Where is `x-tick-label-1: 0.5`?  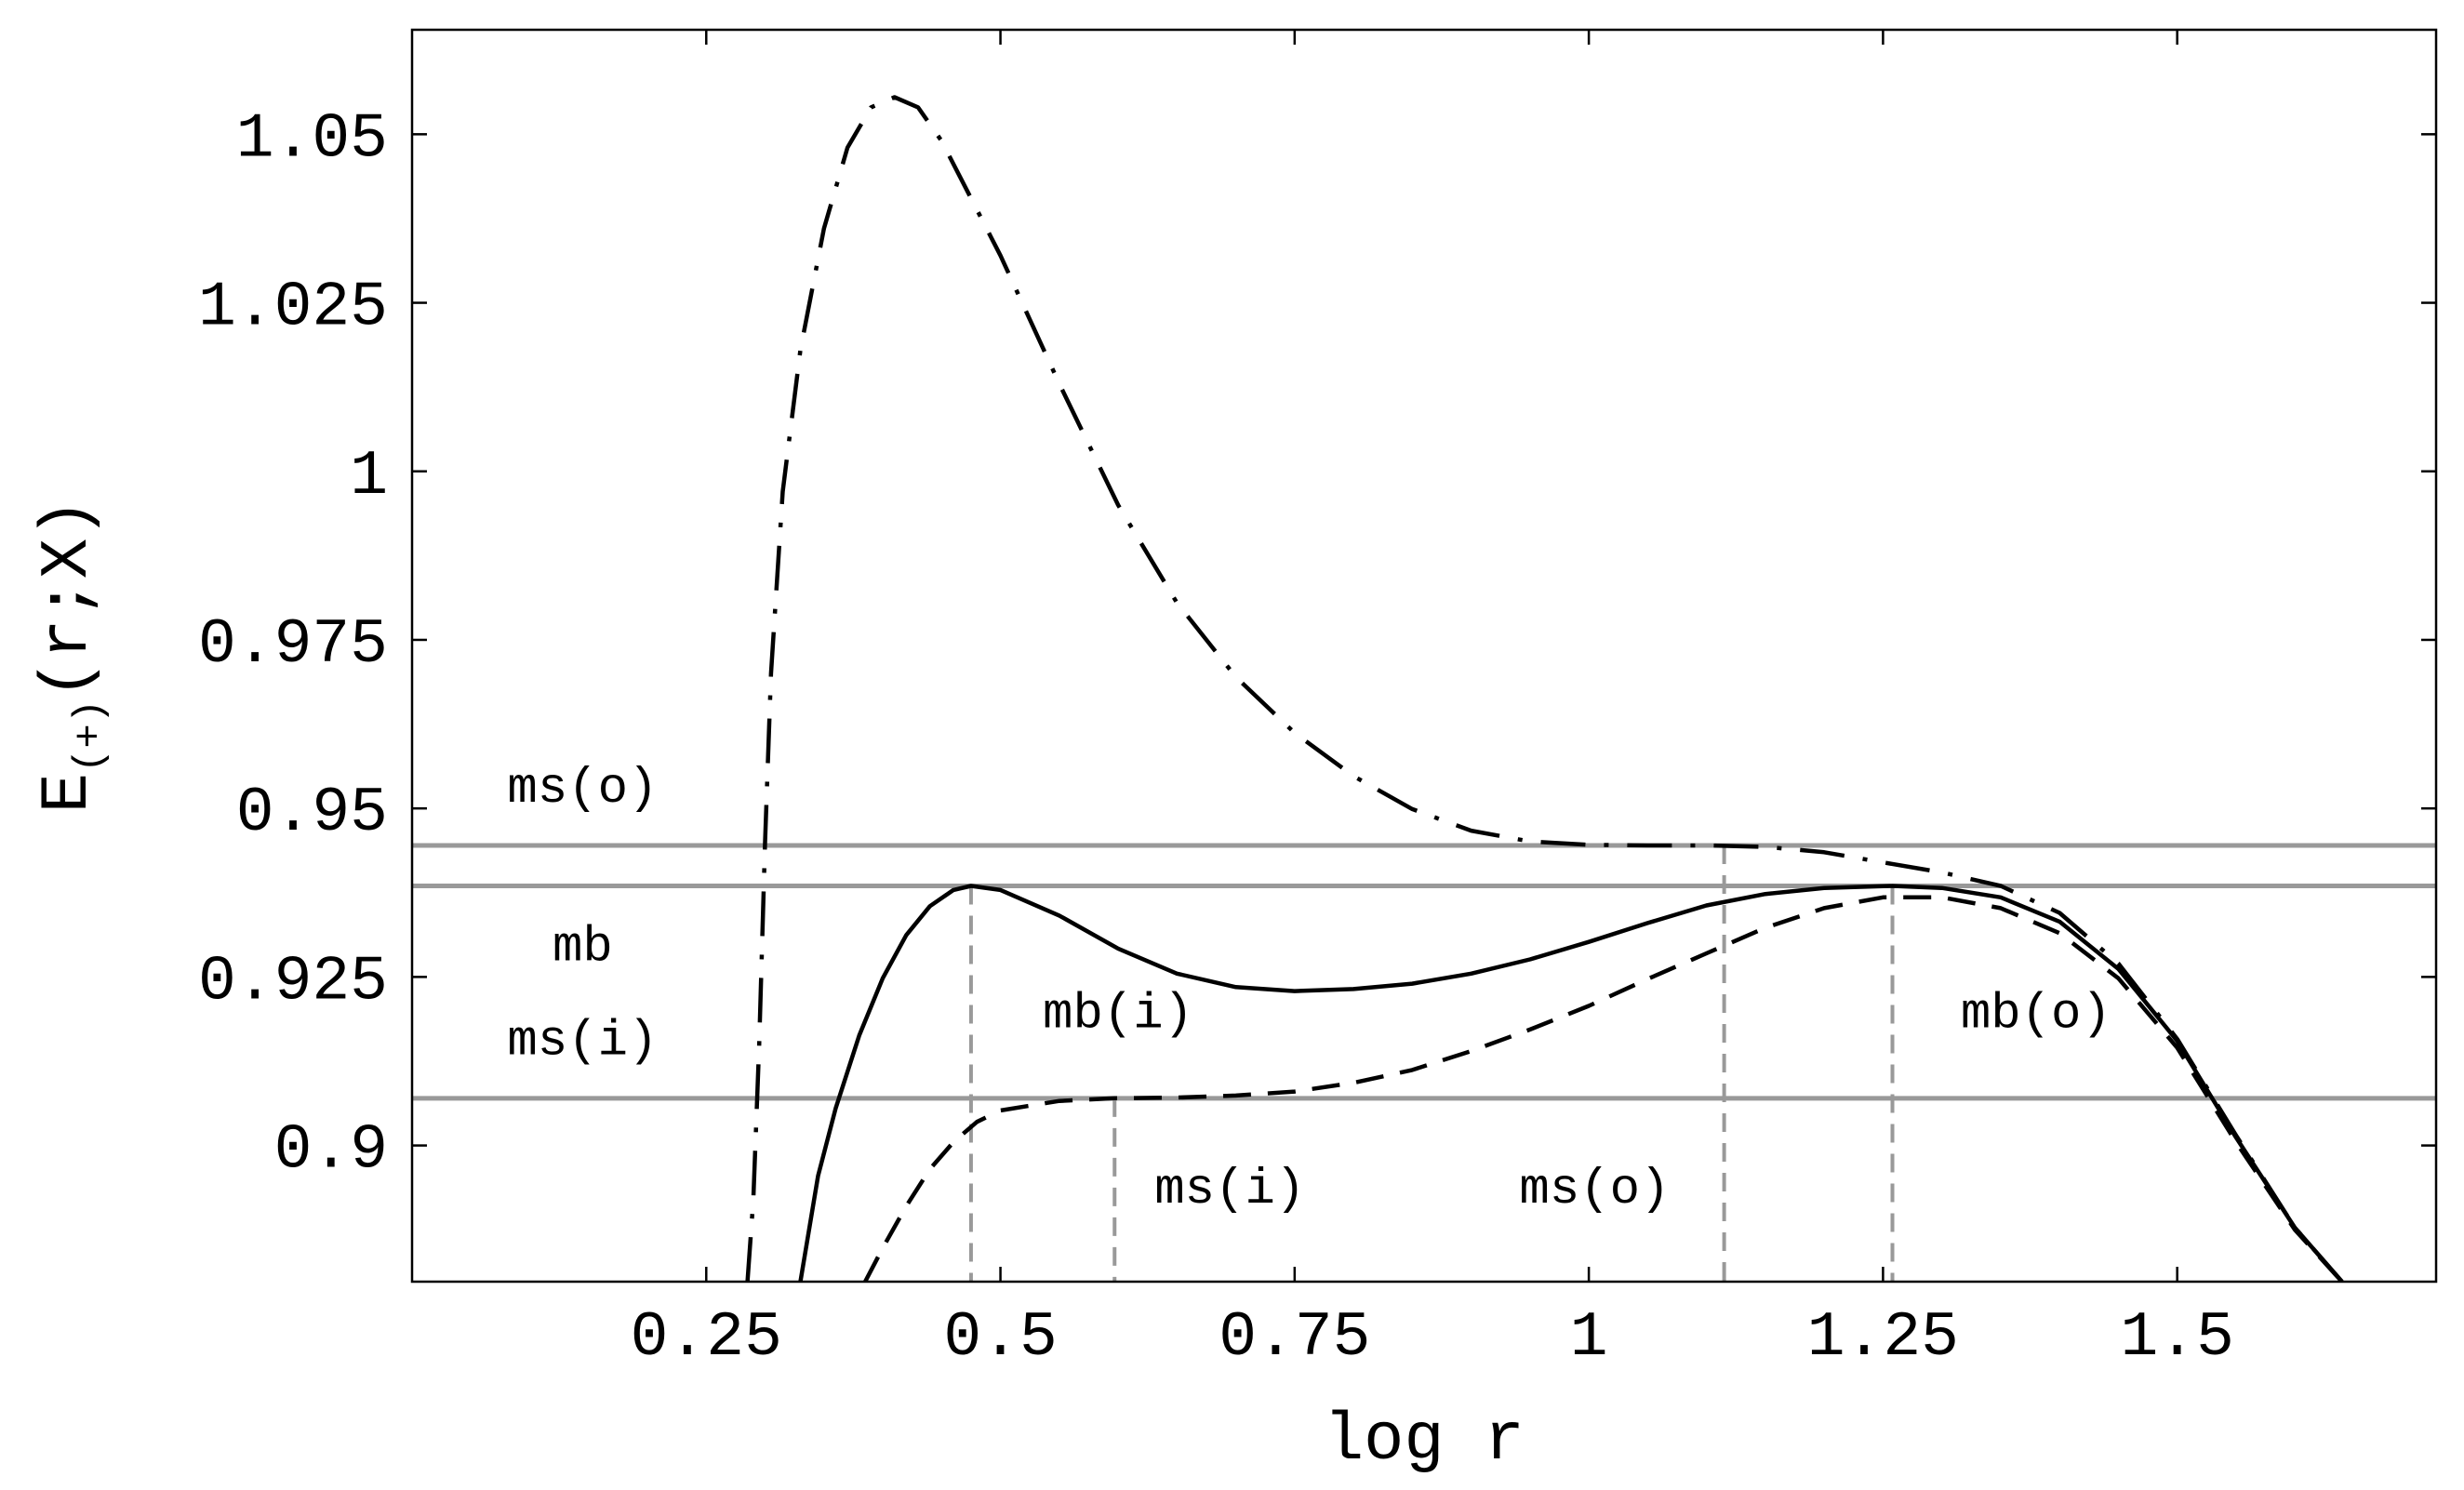
x-tick-label-1: 0.5 is located at coordinates (1000, 1338).